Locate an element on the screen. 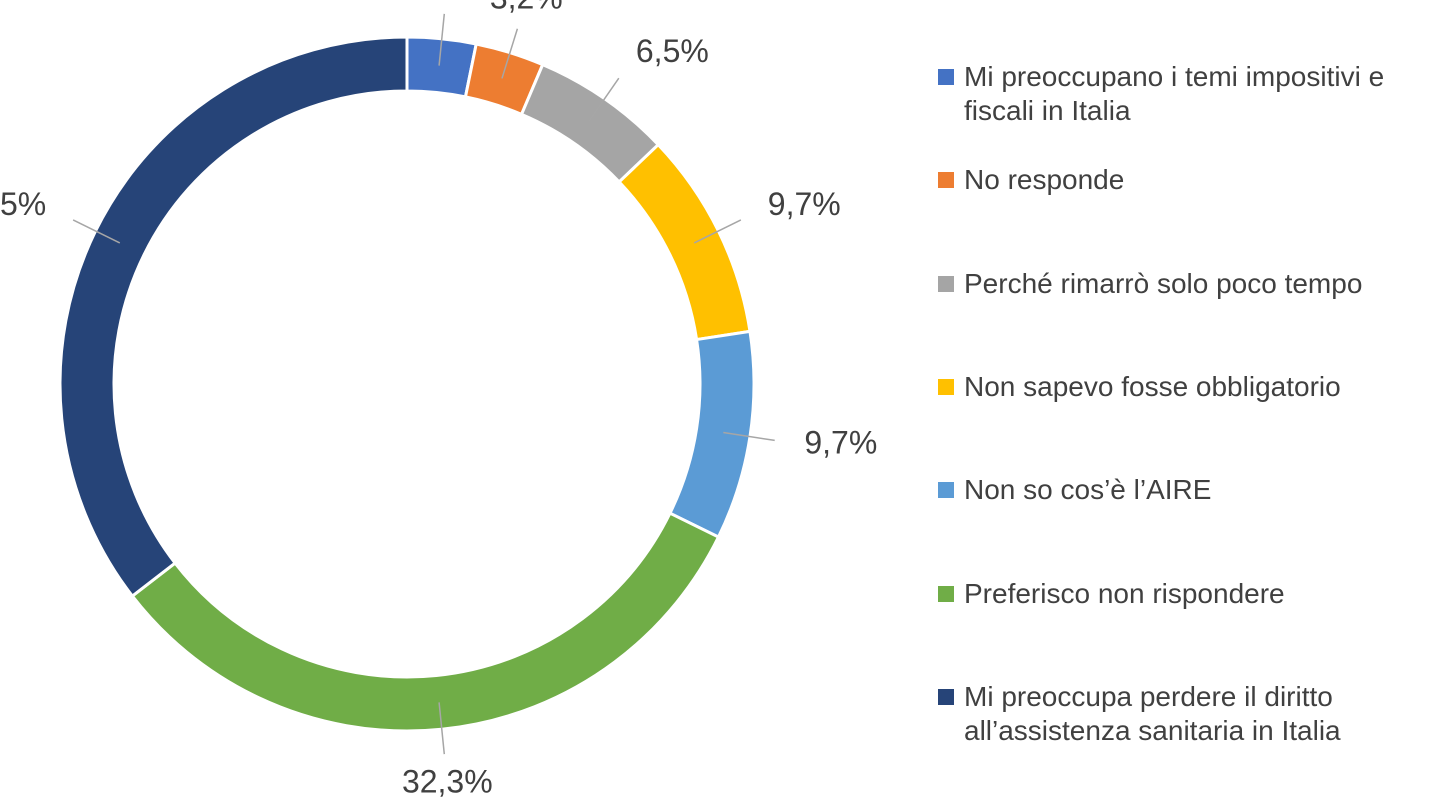 This screenshot has width=1445, height=809. legend-item: Non sapevo fosse obbligatorio is located at coordinates (1178, 410).